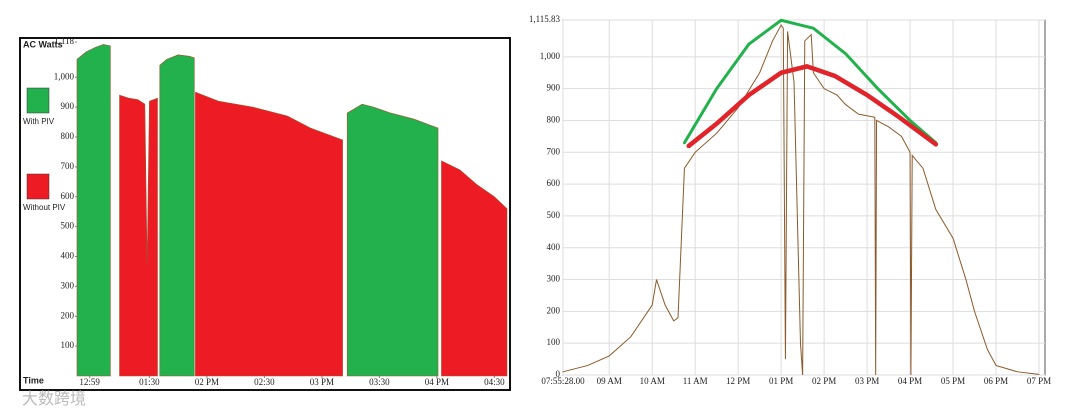 The width and height of the screenshot is (1080, 416). Describe the element at coordinates (652, 381) in the screenshot. I see `x-tick-label: 10 AM` at that location.